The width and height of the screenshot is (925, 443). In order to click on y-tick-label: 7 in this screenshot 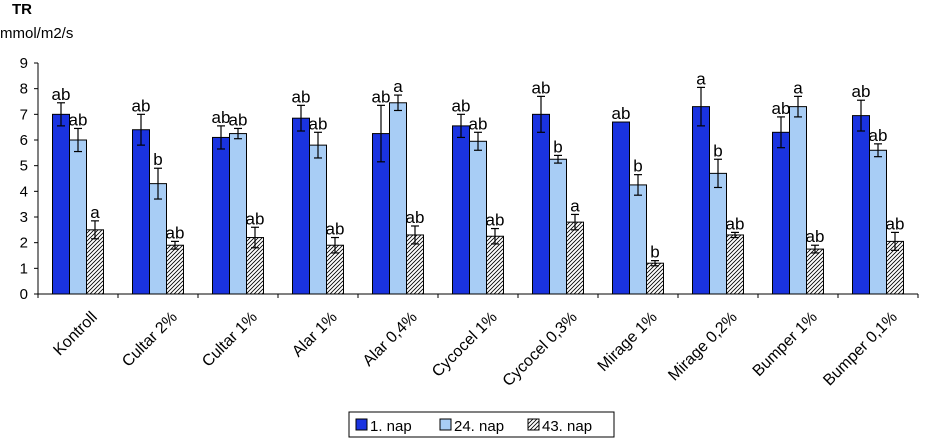, I will do `click(24, 114)`.